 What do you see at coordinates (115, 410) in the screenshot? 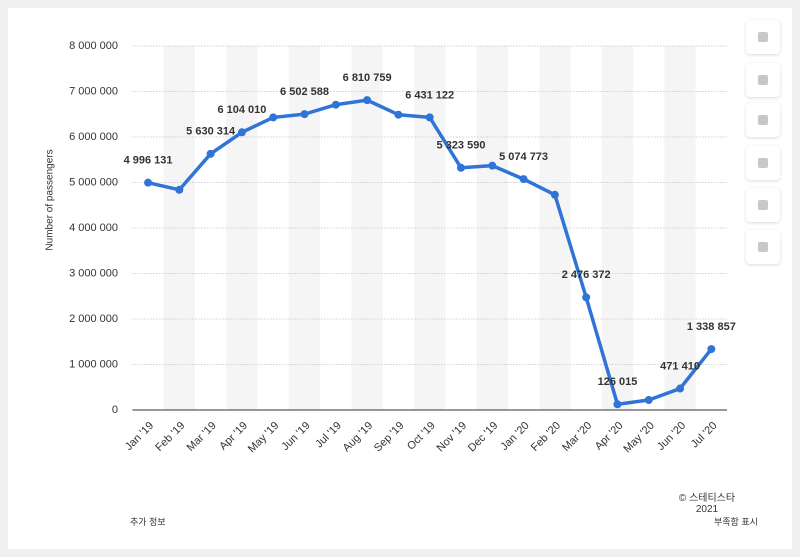
I see `y-tick-label: 0` at bounding box center [115, 410].